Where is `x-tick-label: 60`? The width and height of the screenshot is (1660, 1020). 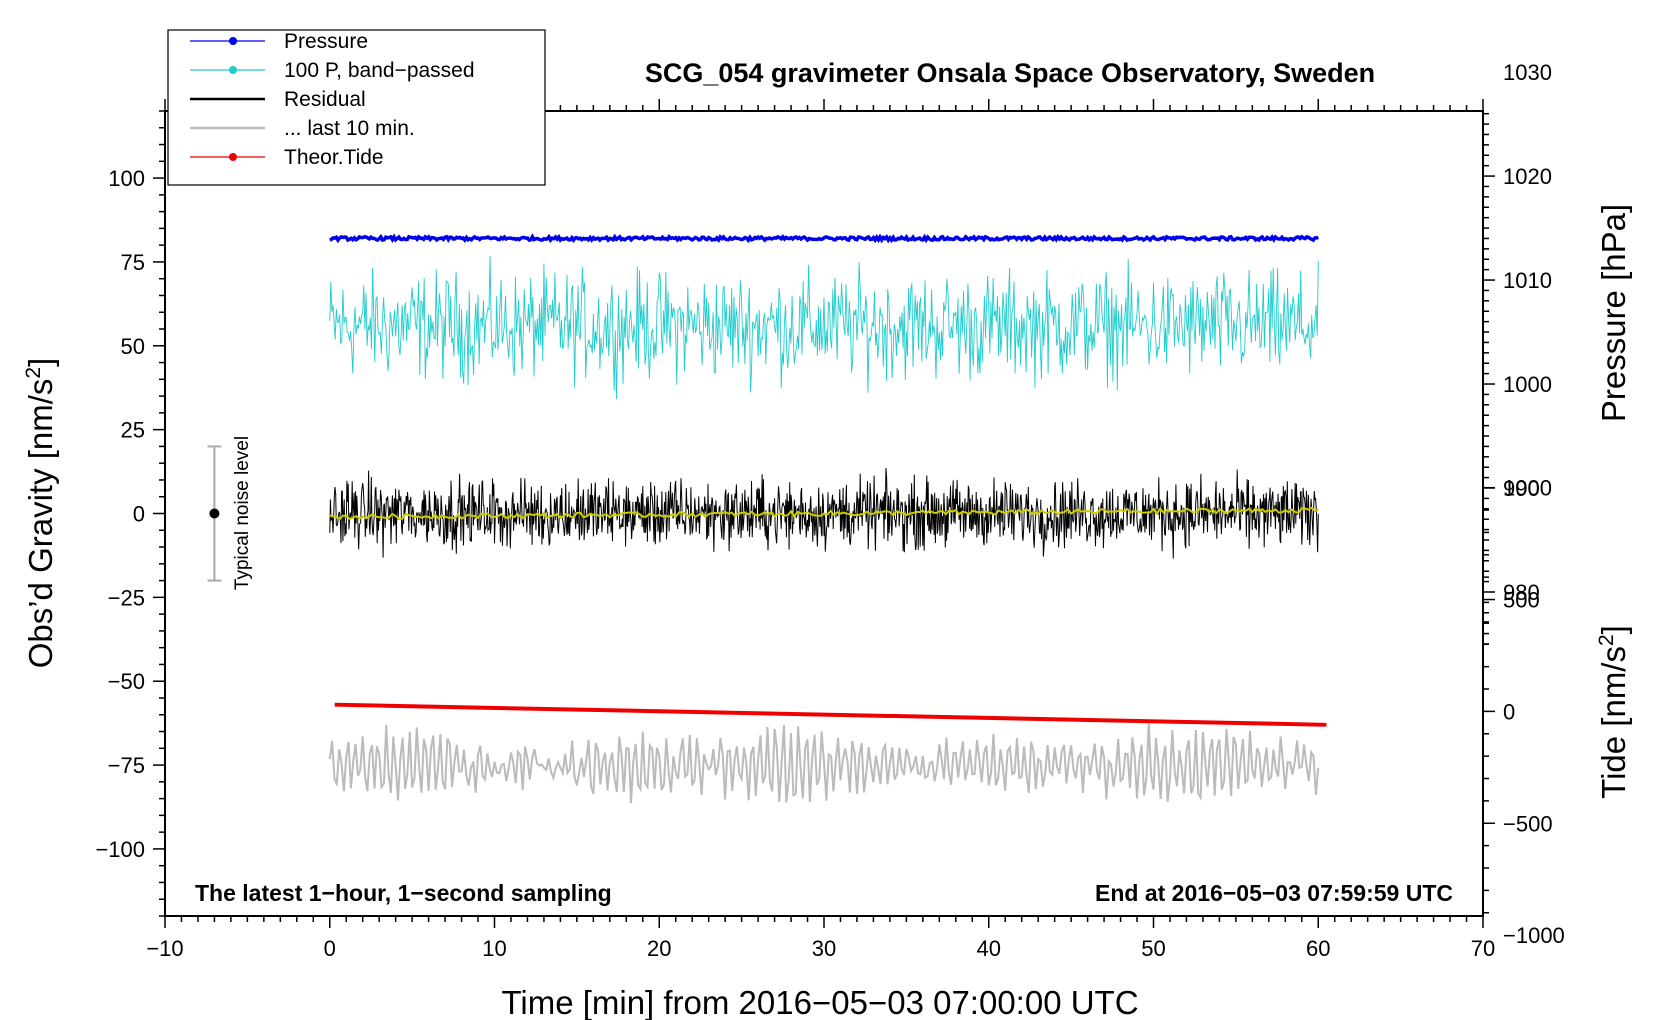
x-tick-label: 60 is located at coordinates (1318, 948).